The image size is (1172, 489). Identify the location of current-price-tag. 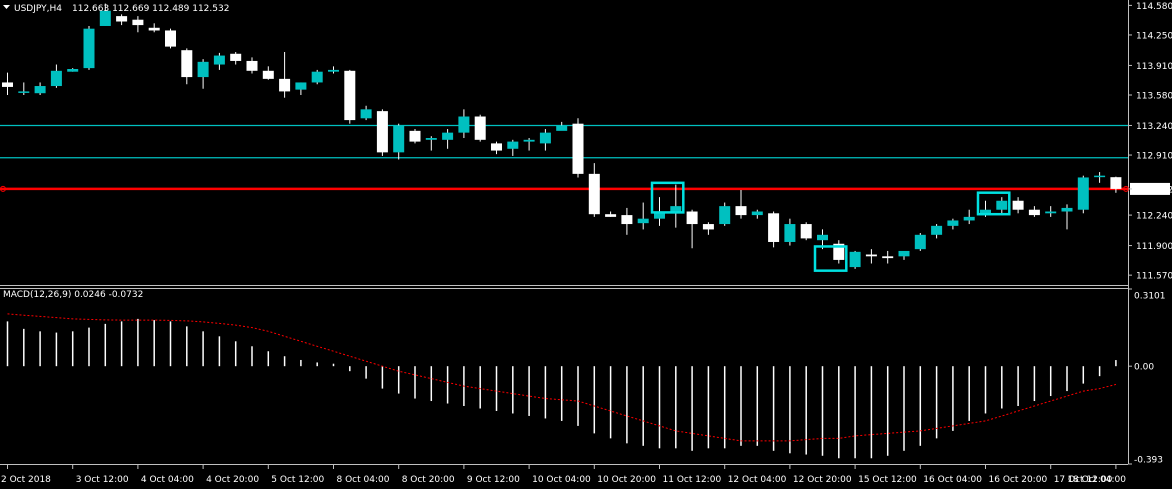
(1150, 188).